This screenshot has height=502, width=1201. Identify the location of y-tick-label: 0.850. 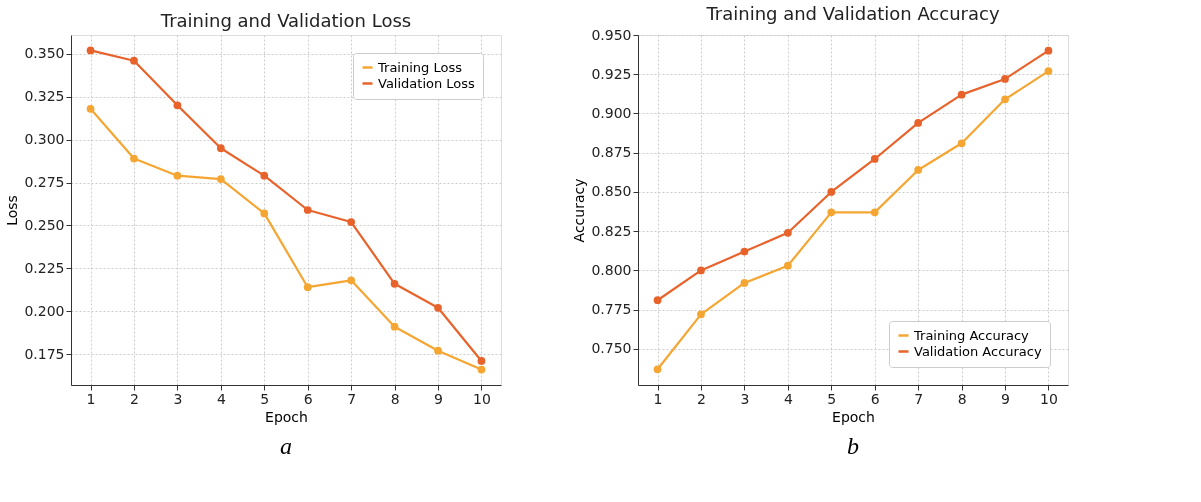
(611, 191).